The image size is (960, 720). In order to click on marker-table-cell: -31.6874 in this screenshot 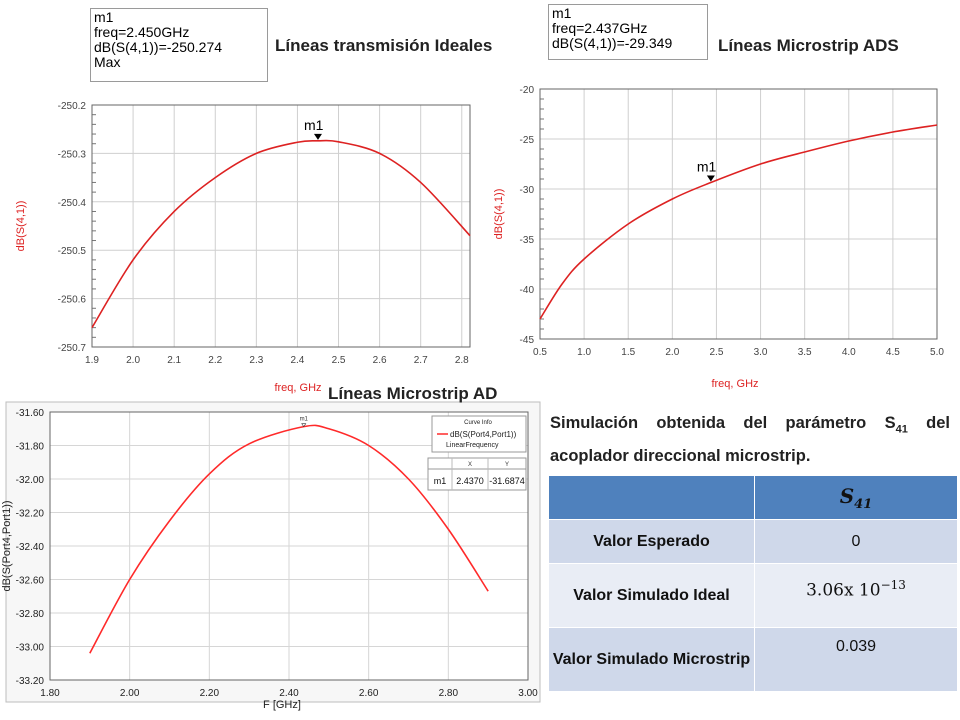, I will do `click(507, 481)`.